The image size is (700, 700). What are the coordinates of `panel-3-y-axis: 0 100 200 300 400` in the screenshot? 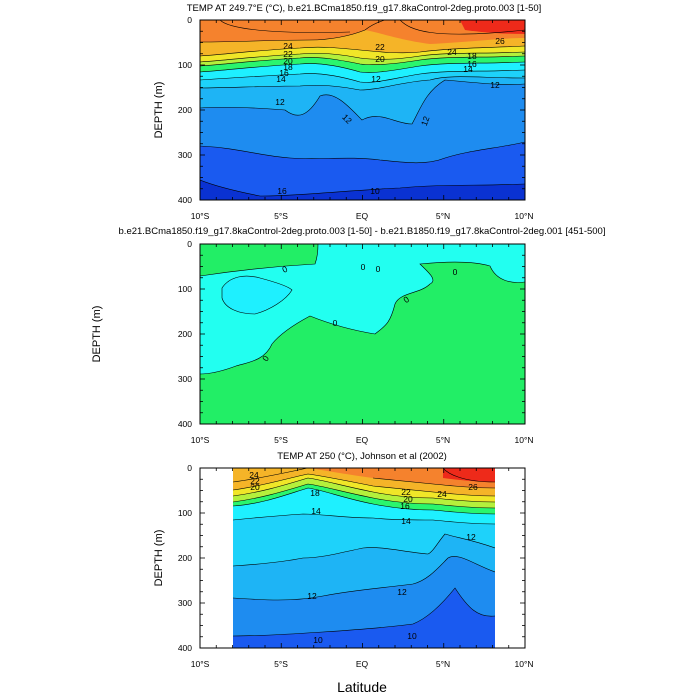 It's located at (185, 558).